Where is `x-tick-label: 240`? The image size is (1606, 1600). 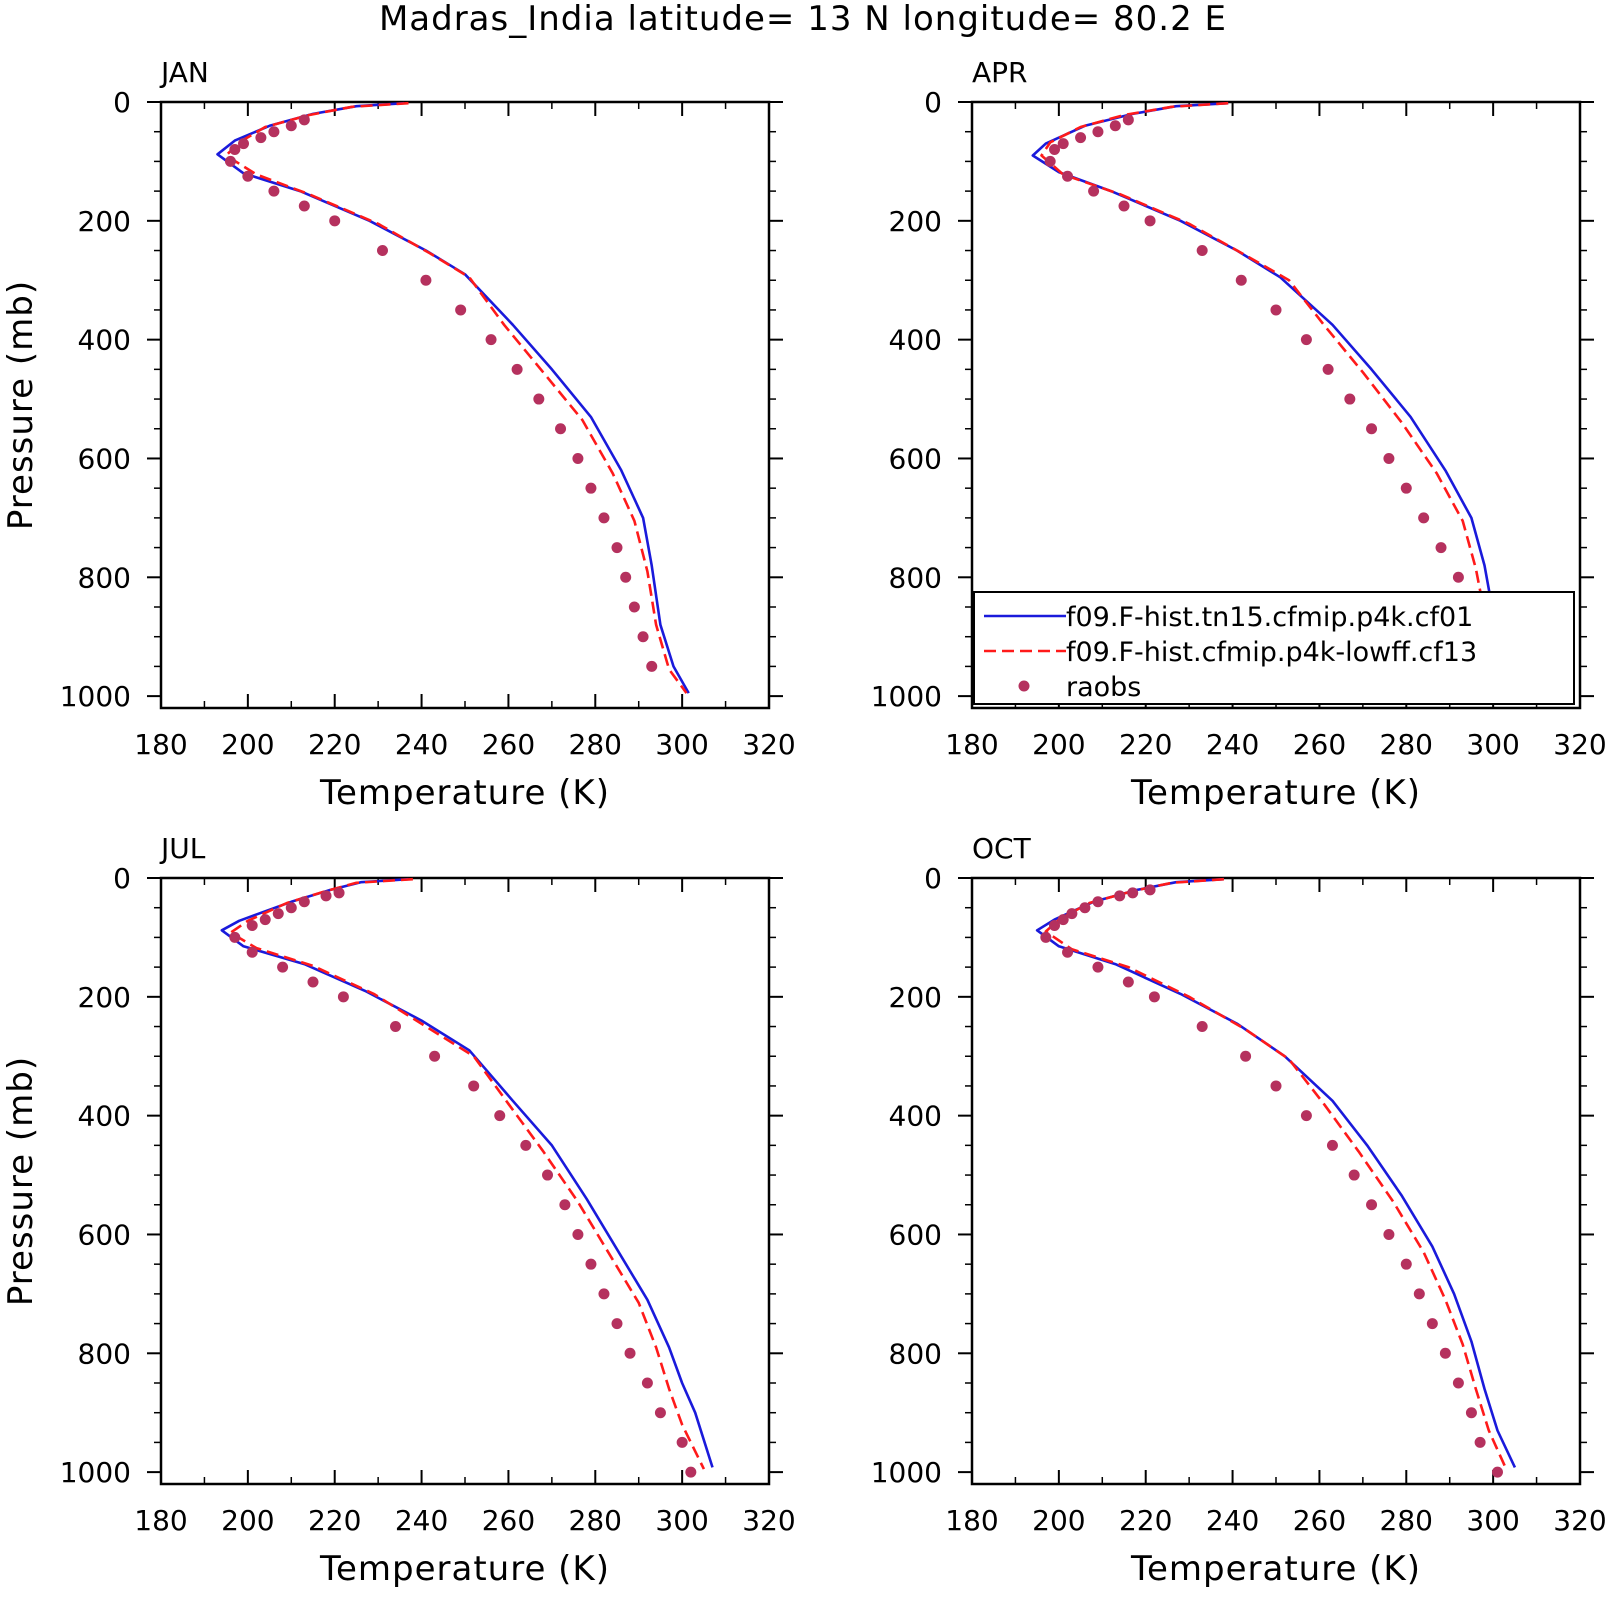 x-tick-label: 240 is located at coordinates (421, 744).